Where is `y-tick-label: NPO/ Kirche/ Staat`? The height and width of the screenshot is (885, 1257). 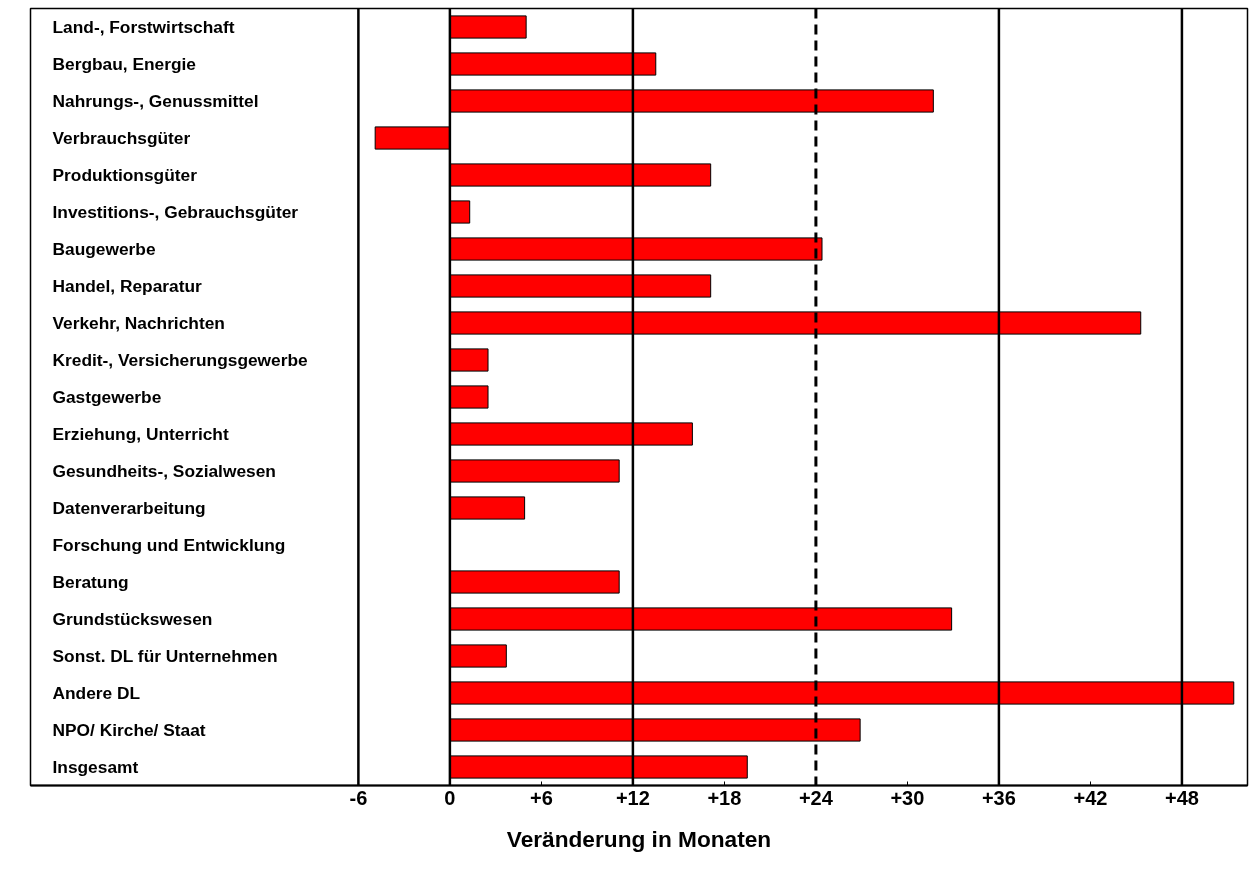 y-tick-label: NPO/ Kirche/ Staat is located at coordinates (129, 730).